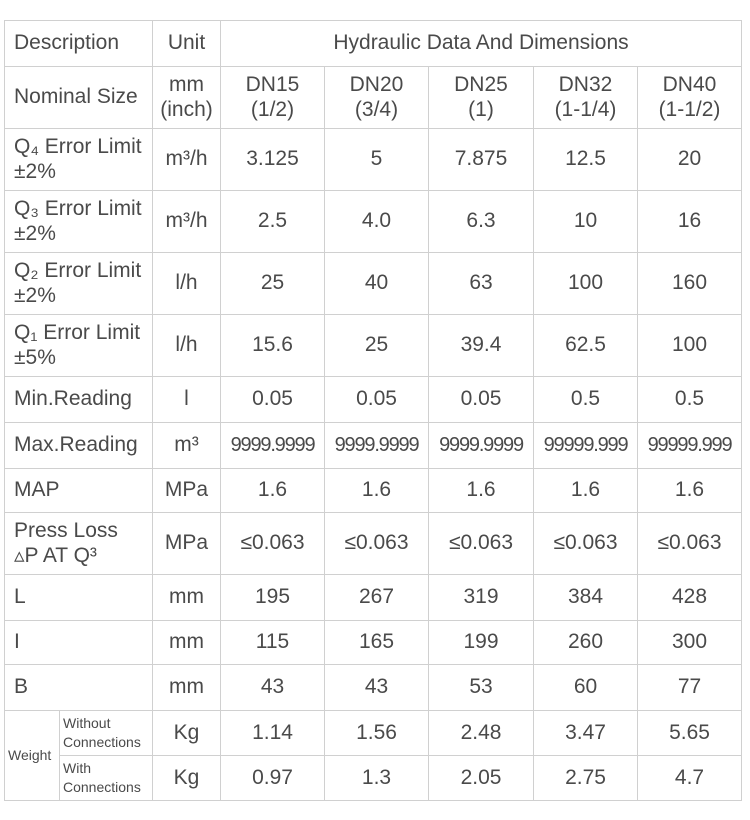  What do you see at coordinates (272, 597) in the screenshot?
I see `value-cell: 195` at bounding box center [272, 597].